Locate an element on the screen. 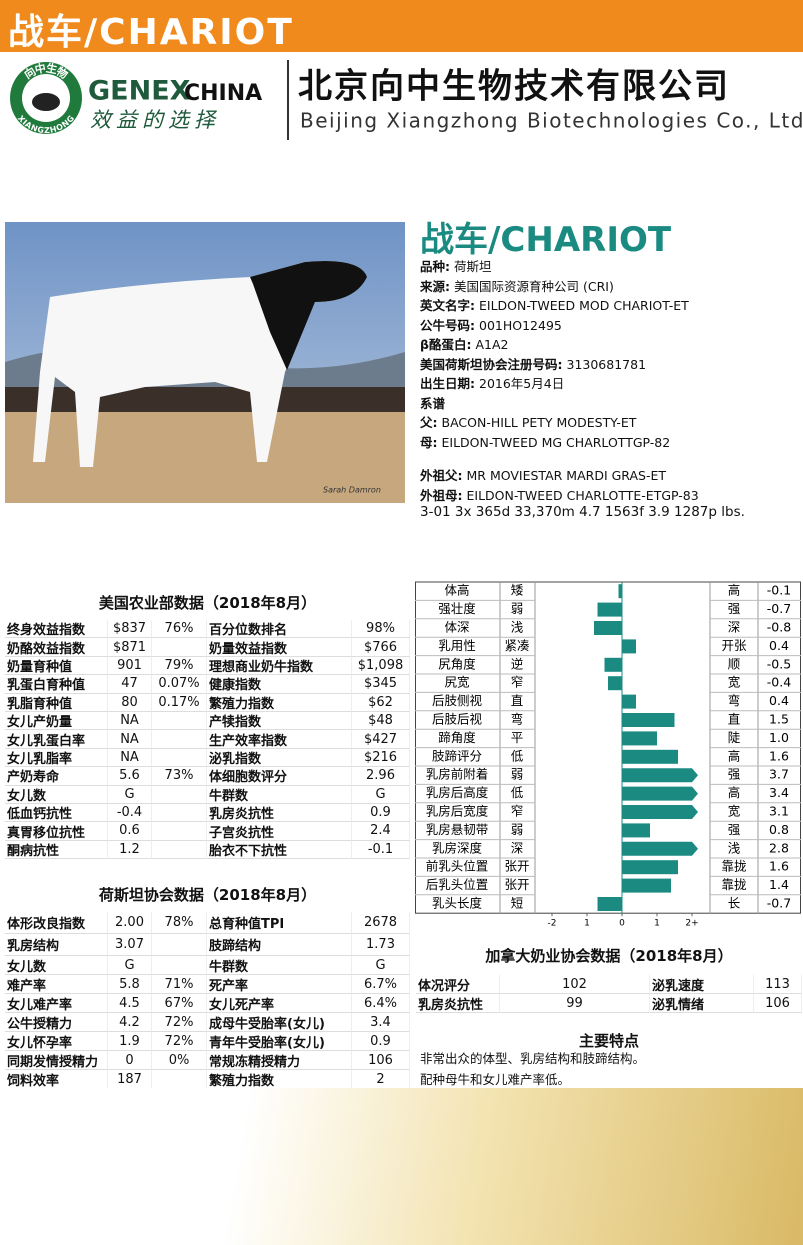 The width and height of the screenshot is (803, 1245). table-cell: NA is located at coordinates (130, 721).